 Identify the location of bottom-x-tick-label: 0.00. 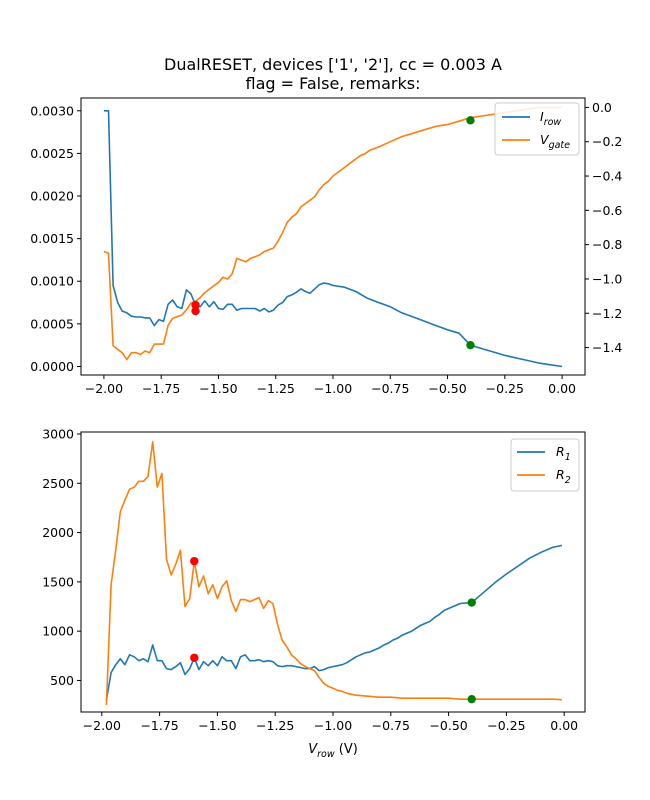
(564, 725).